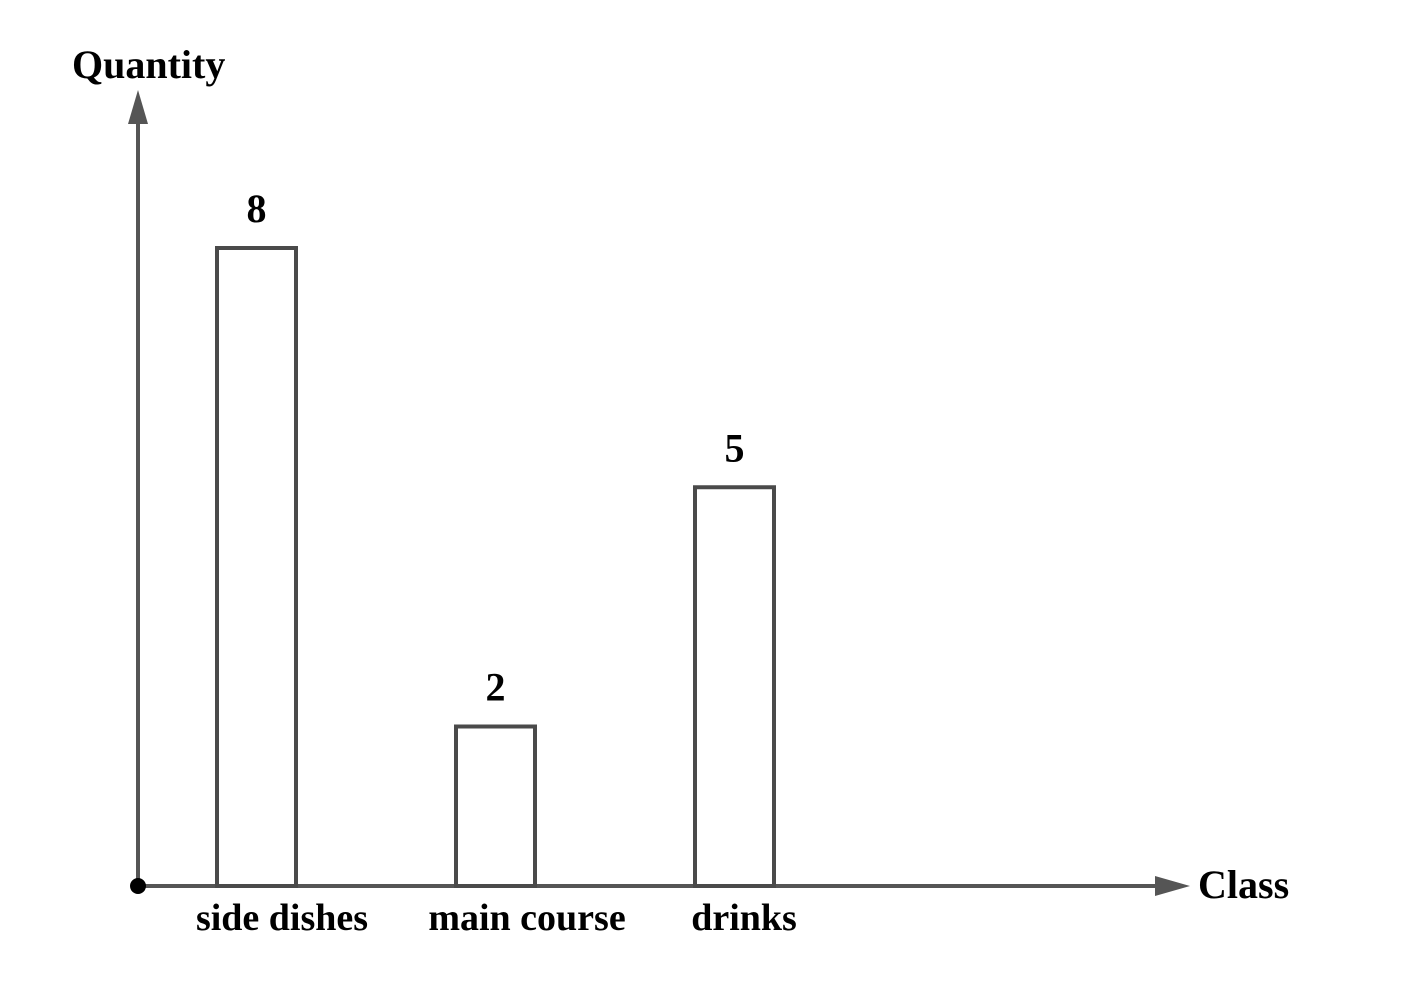 The width and height of the screenshot is (1416, 1006). What do you see at coordinates (282, 918) in the screenshot?
I see `category-label-side-dishes: side dishes` at bounding box center [282, 918].